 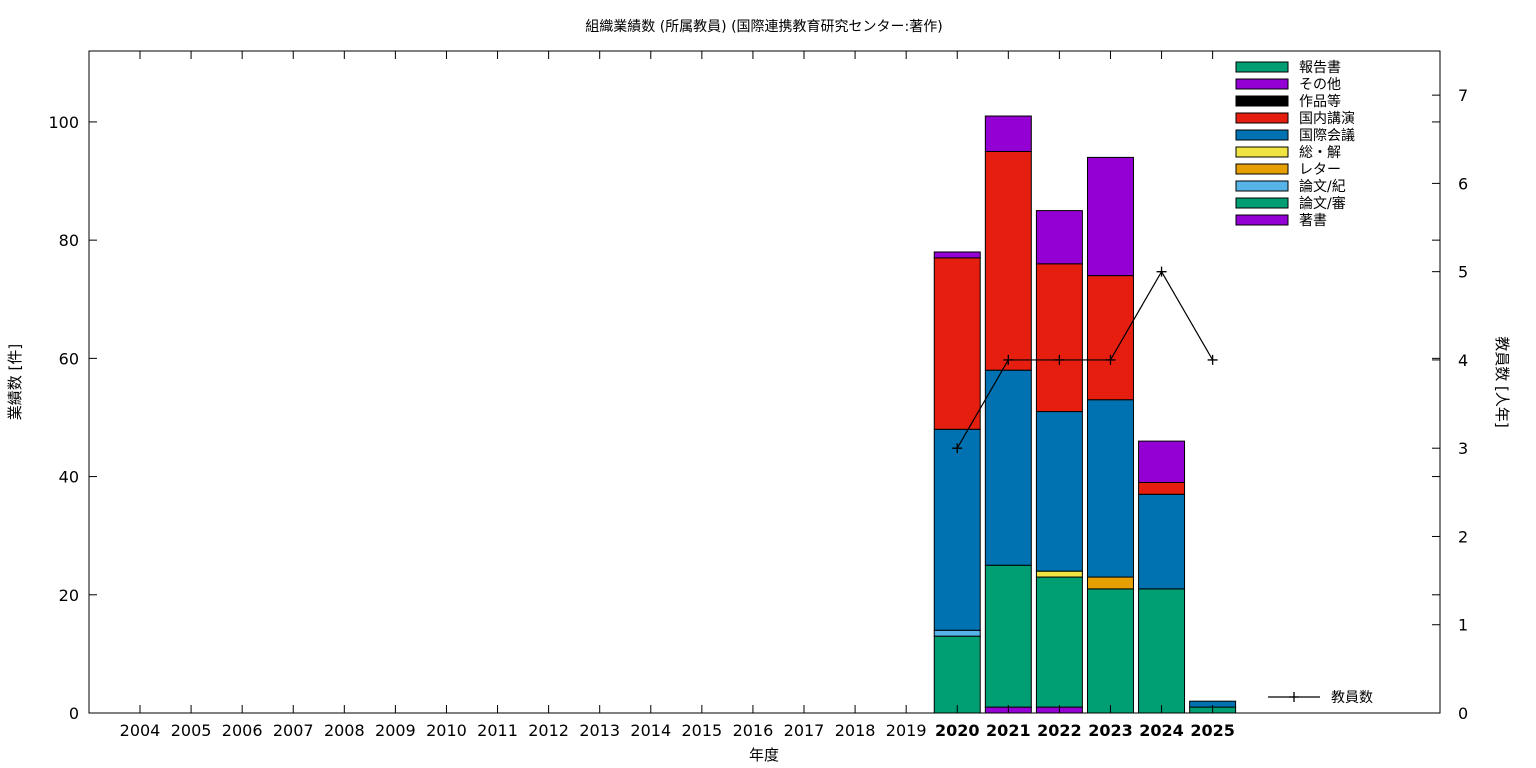 What do you see at coordinates (1322, 187) in the screenshot?
I see `legend-label: 論文/紀` at bounding box center [1322, 187].